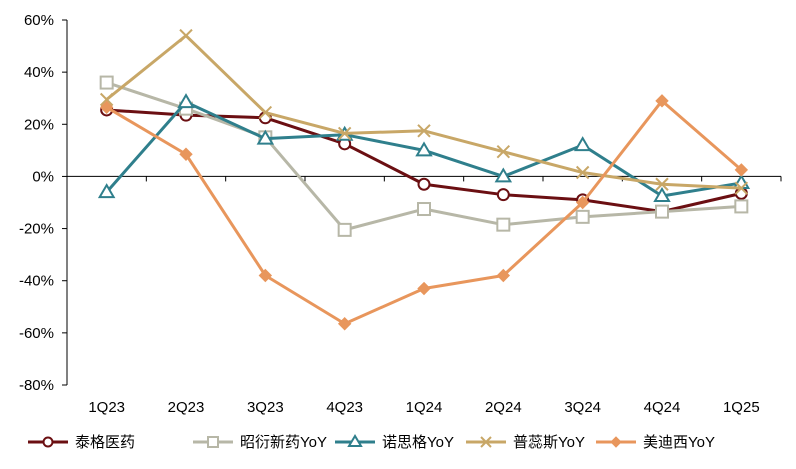 Image resolution: width=796 pixels, height=469 pixels. What do you see at coordinates (283, 442) in the screenshot?
I see `legend-label: 昭衍新药YoY` at bounding box center [283, 442].